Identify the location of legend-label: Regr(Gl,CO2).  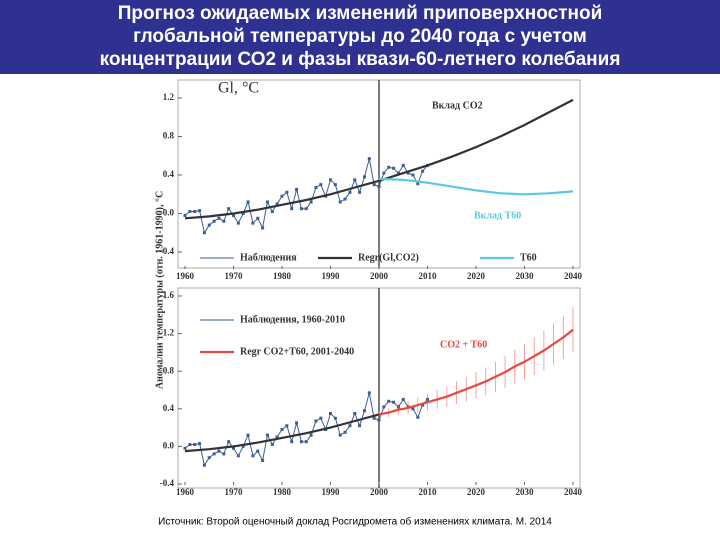
(388, 257).